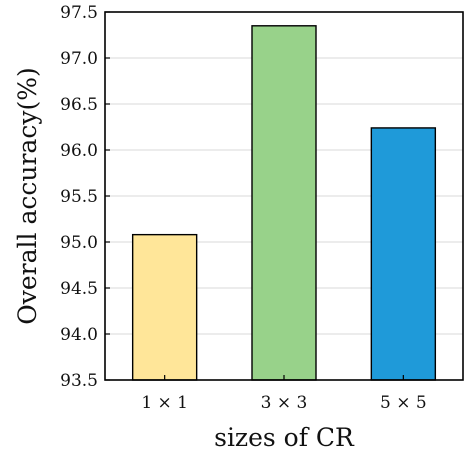  I want to click on y-ticks: 93.5 94.0 94.5 95.0 95.5 96.0 96.5 97.0 97.5, so click(85, 197).